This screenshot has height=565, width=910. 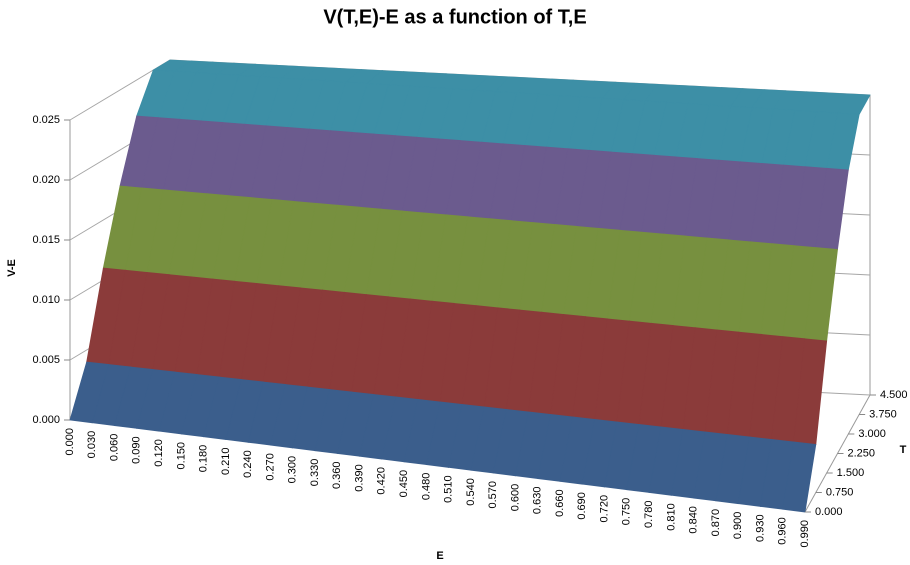 I want to click on y-tick-label: 2.250, so click(x=862, y=453).